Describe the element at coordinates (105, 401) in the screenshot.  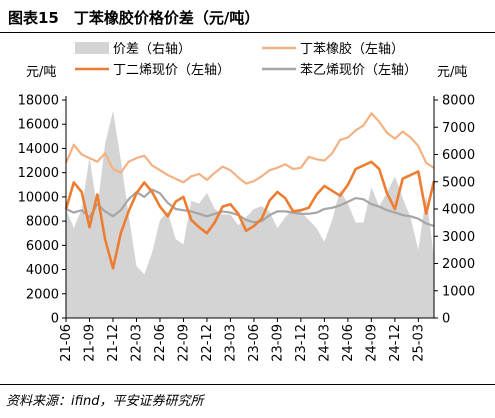
I see `source-note: 资料来源：ifind，平安证券研究所` at that location.